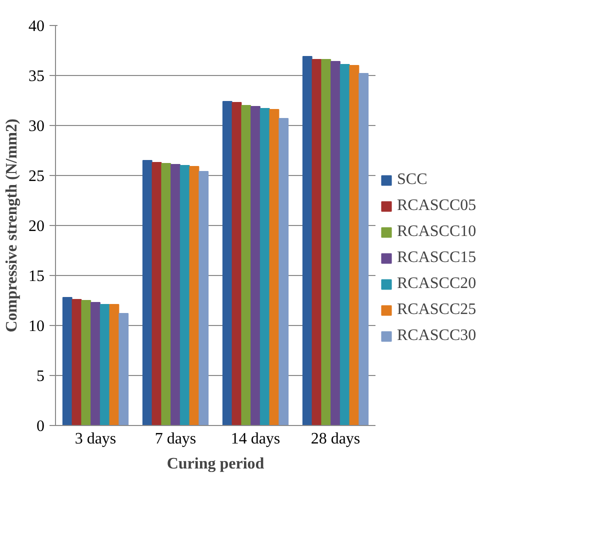 This screenshot has height=540, width=604. I want to click on y-tick-label: 5, so click(40, 376).